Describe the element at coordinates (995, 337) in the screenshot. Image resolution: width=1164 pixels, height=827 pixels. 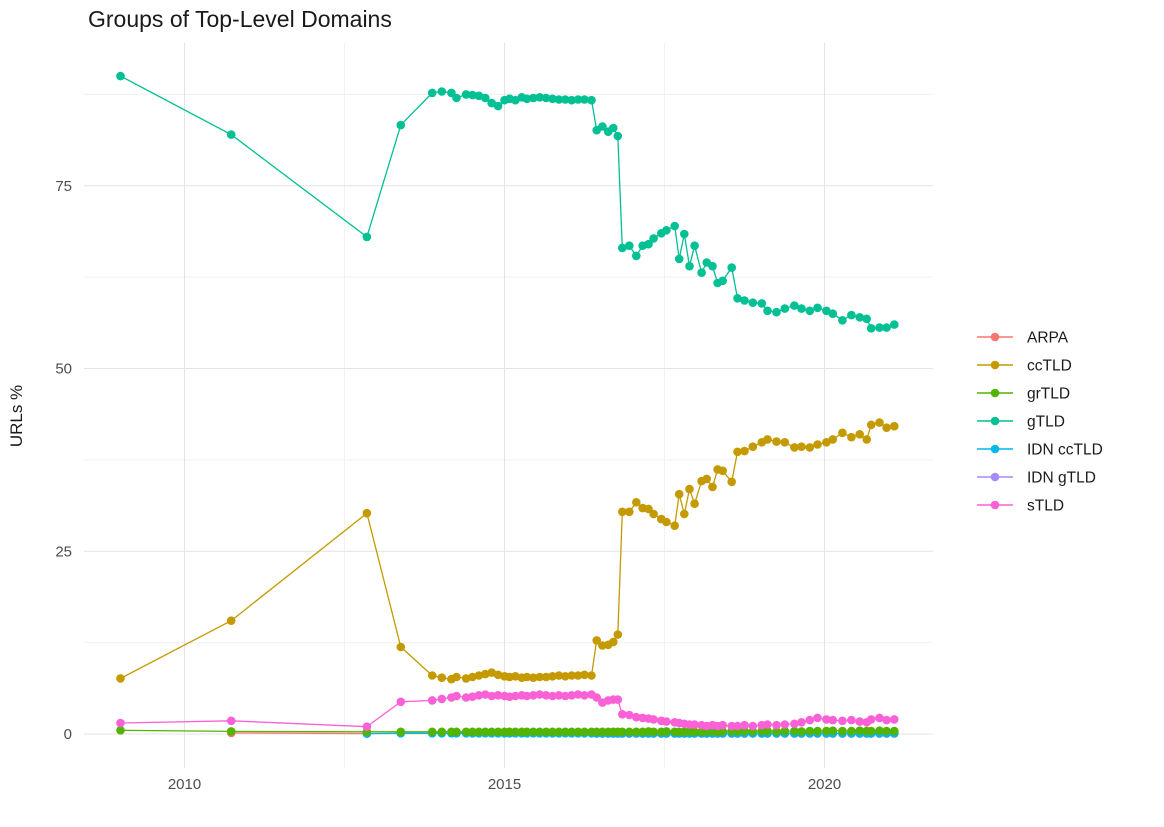
I see `legend-key-point-arpa` at that location.